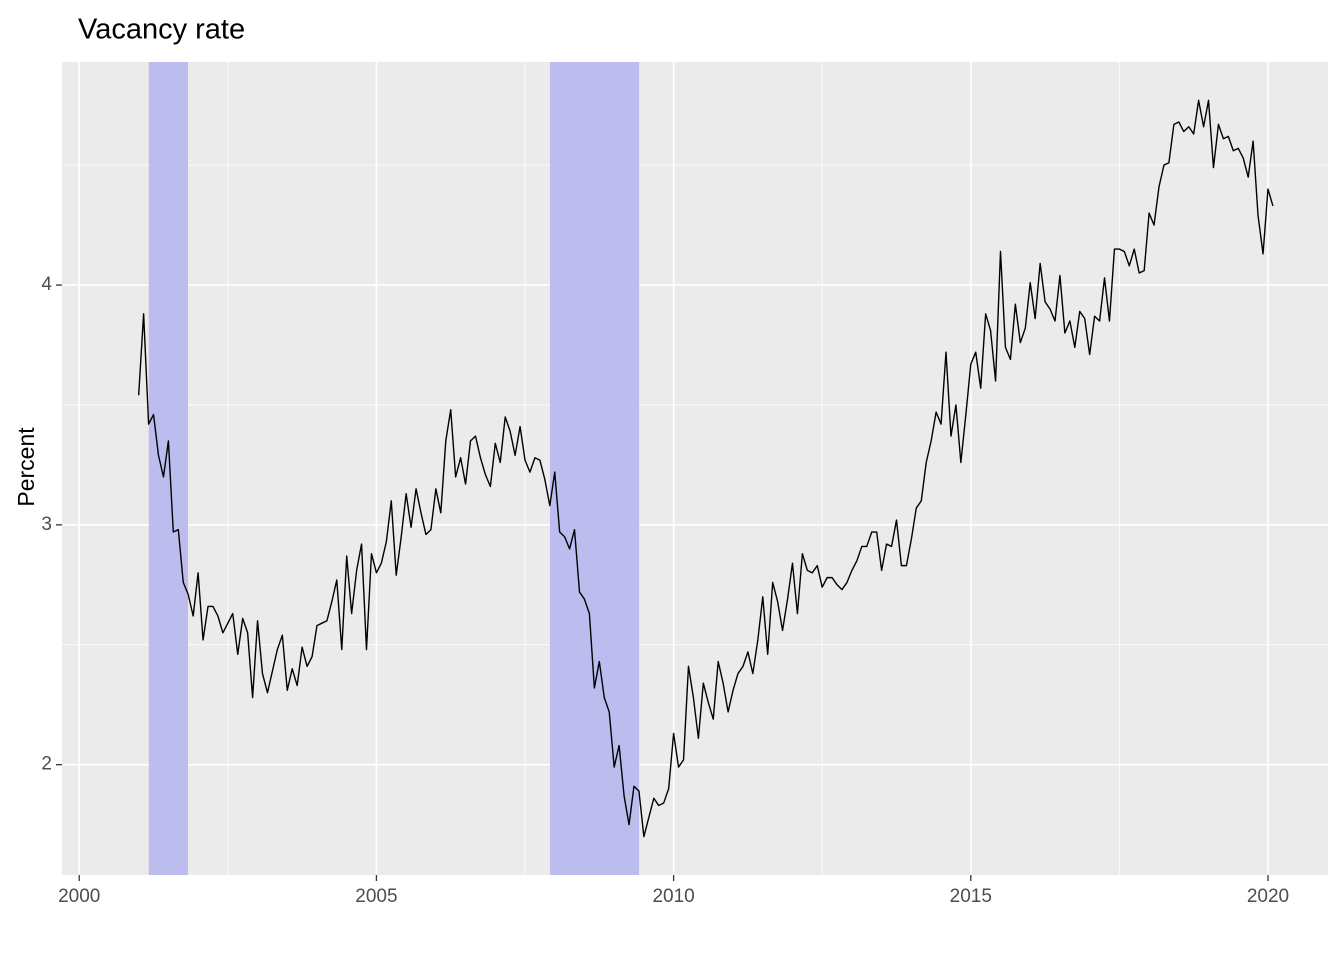 The image size is (1344, 960). What do you see at coordinates (1268, 896) in the screenshot?
I see `x-tick-label: 2020` at bounding box center [1268, 896].